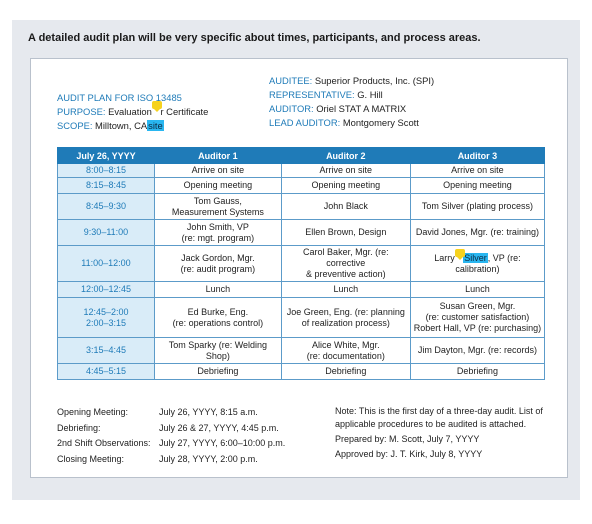 The width and height of the screenshot is (592, 524). I want to click on auditor-3-highlight: Silver, so click(475, 257).